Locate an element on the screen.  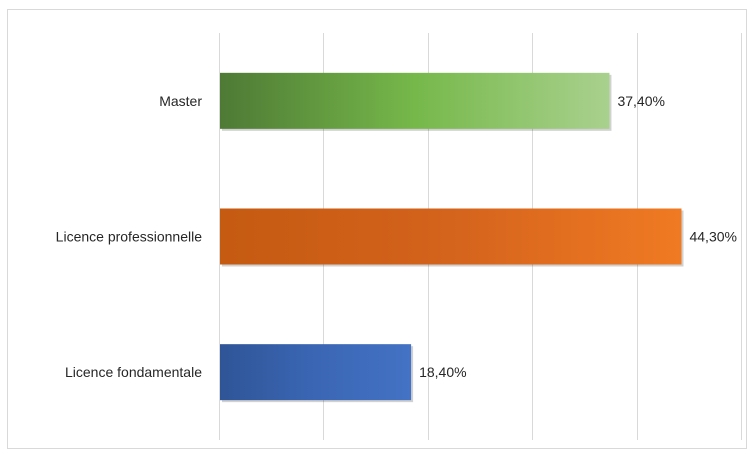
value-label-0: 37,40% is located at coordinates (640, 101).